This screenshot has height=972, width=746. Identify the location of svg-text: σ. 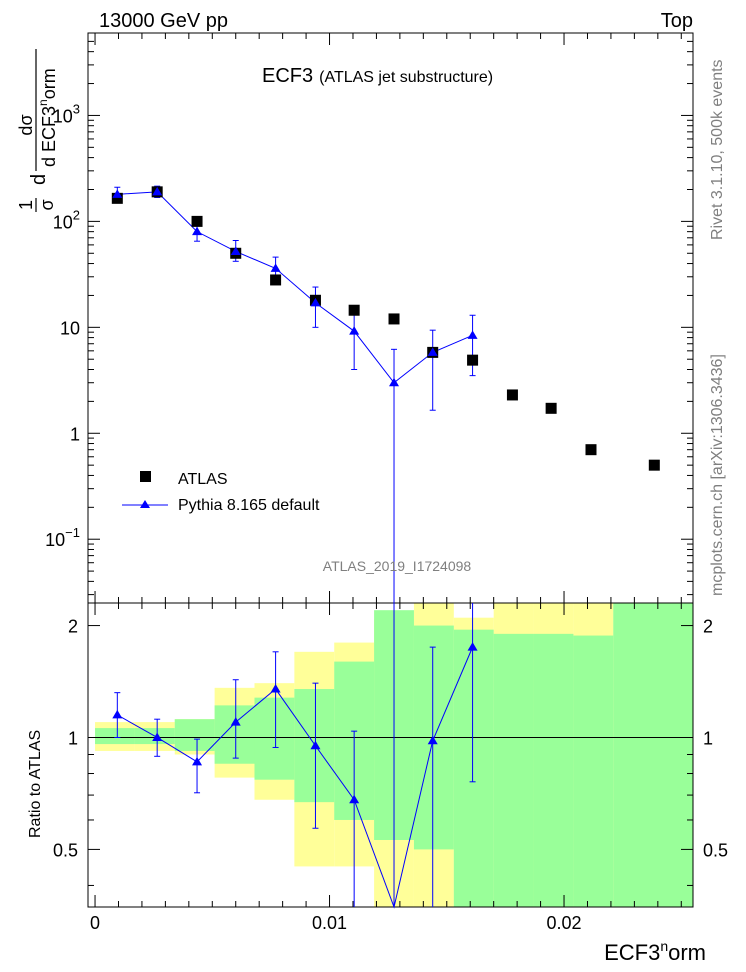
(47, 204).